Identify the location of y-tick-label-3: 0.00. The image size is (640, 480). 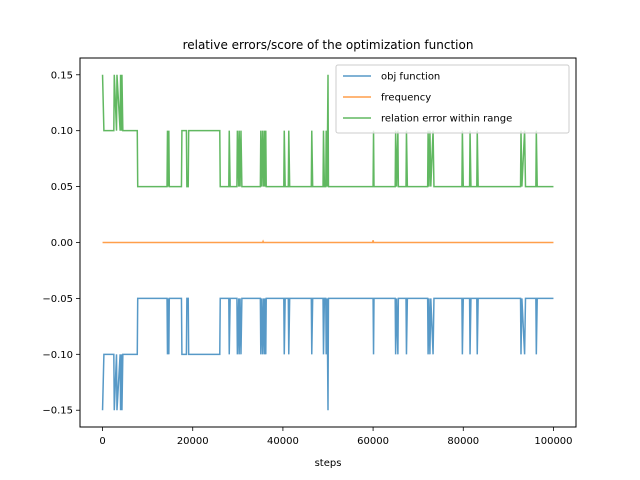
(62, 243).